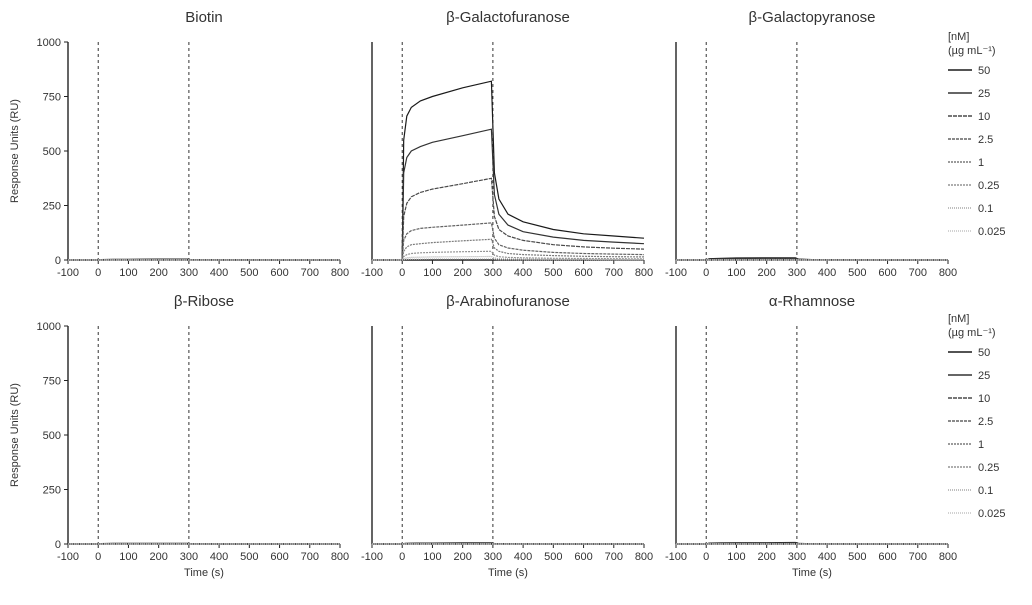  What do you see at coordinates (204, 17) in the screenshot?
I see `panel-title: Biotin` at bounding box center [204, 17].